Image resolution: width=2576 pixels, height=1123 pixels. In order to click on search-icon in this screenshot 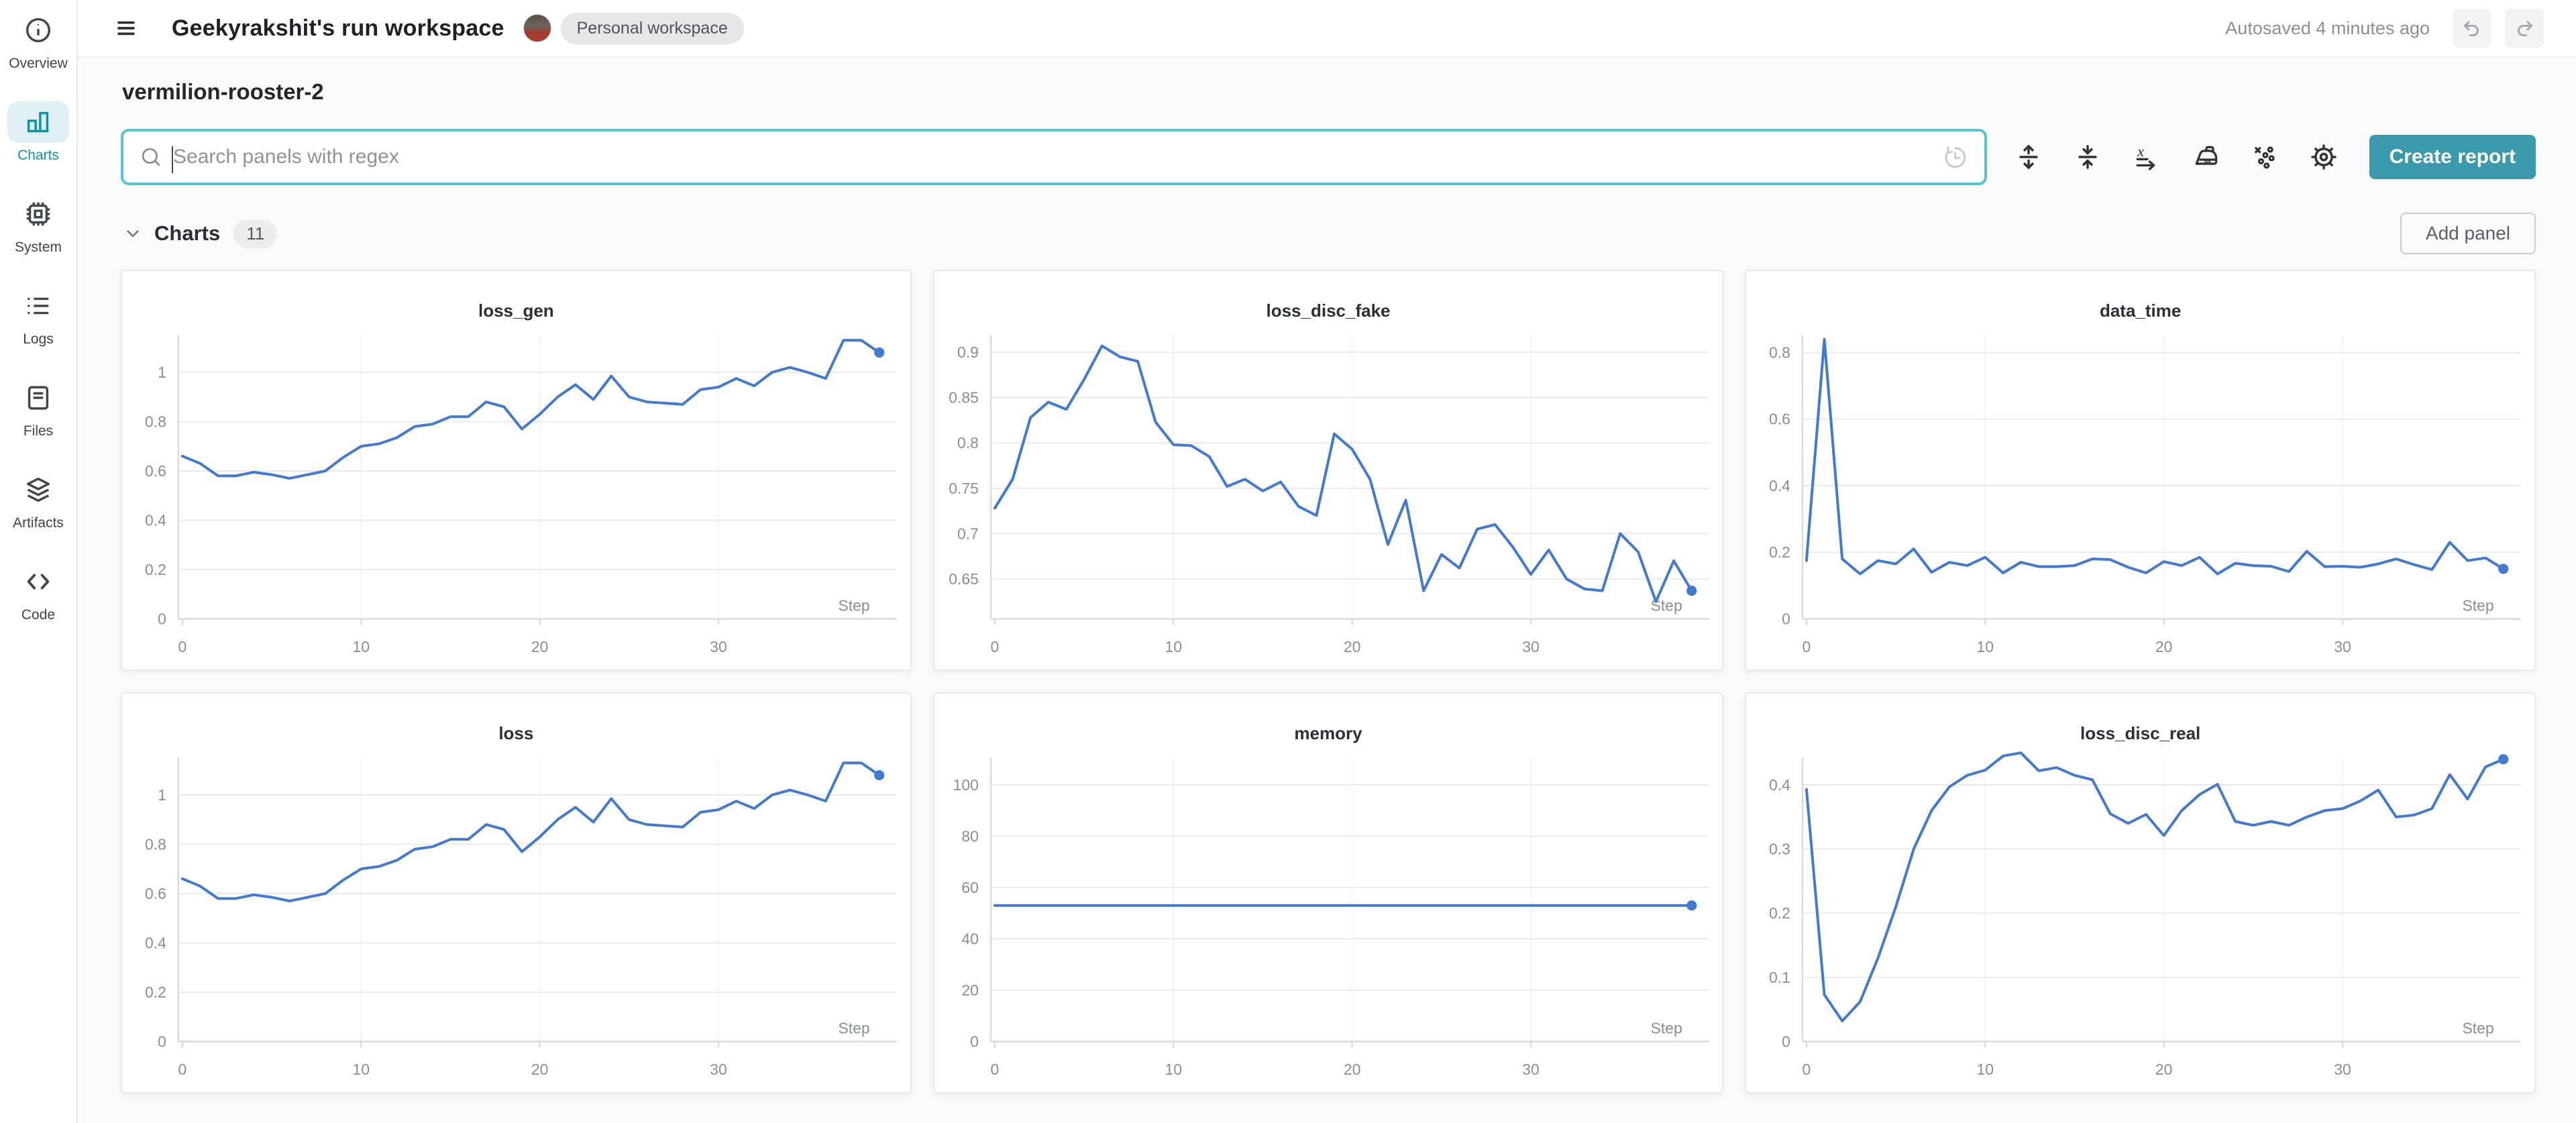, I will do `click(151, 157)`.